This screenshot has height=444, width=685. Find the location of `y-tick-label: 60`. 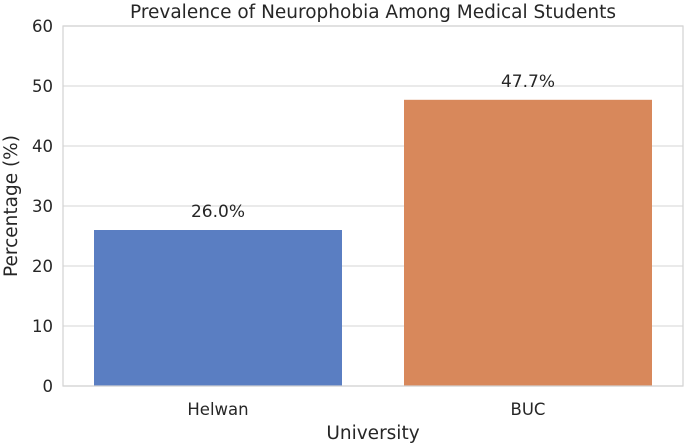

y-tick-label: 60 is located at coordinates (42, 26).